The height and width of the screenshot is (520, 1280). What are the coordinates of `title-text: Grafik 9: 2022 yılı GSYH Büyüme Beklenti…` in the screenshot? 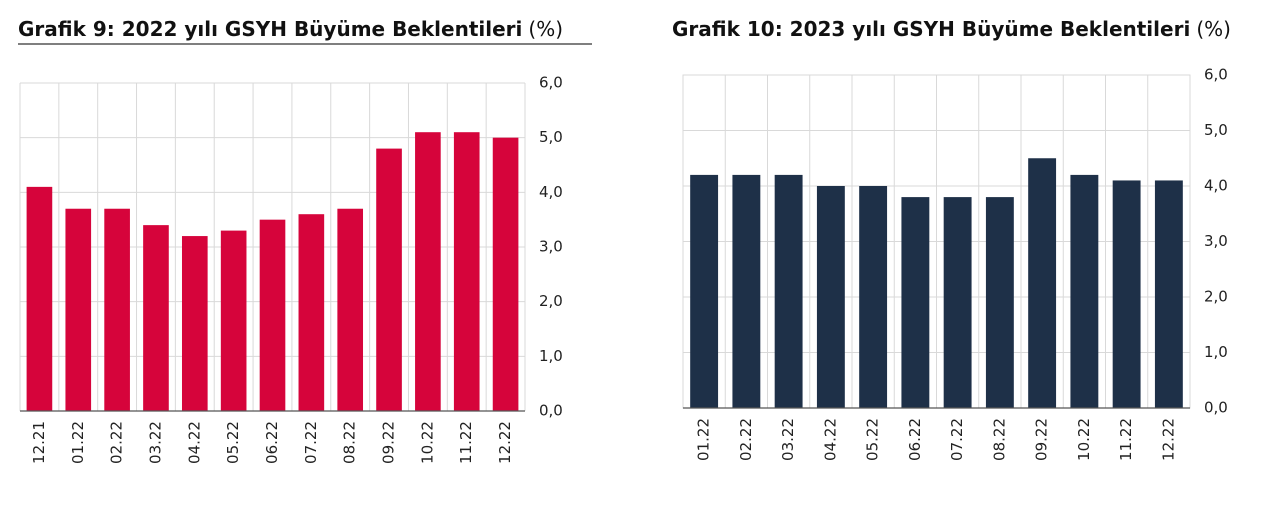 It's located at (270, 29).